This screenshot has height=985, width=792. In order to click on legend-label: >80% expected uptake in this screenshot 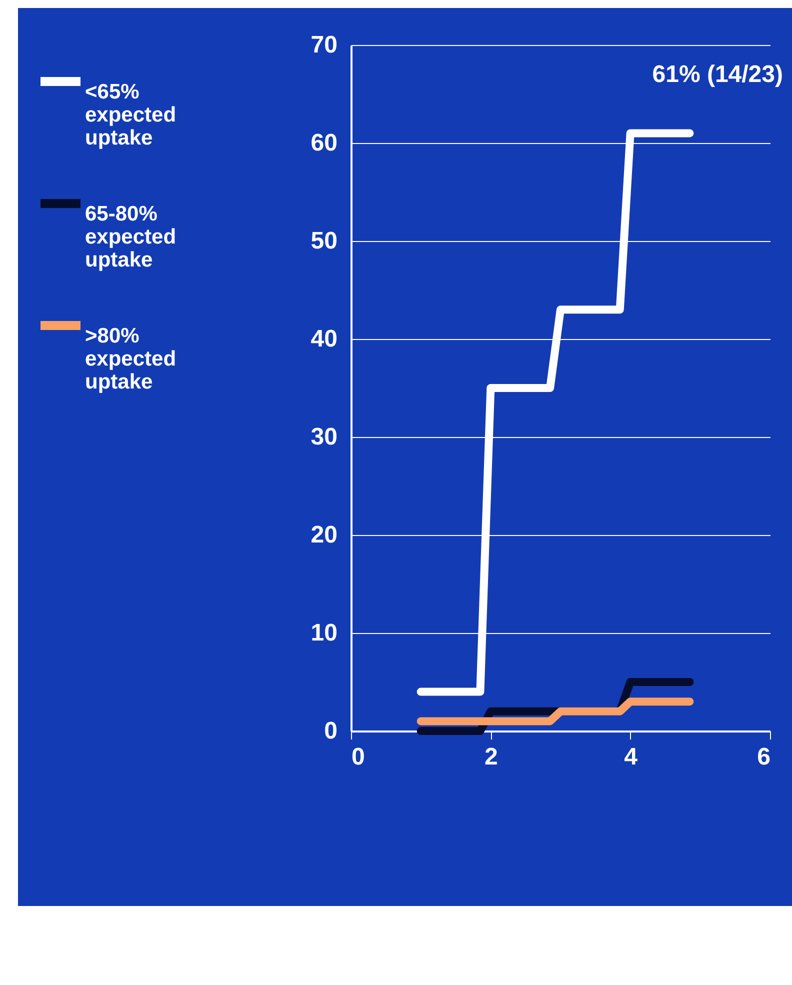, I will do `click(130, 359)`.